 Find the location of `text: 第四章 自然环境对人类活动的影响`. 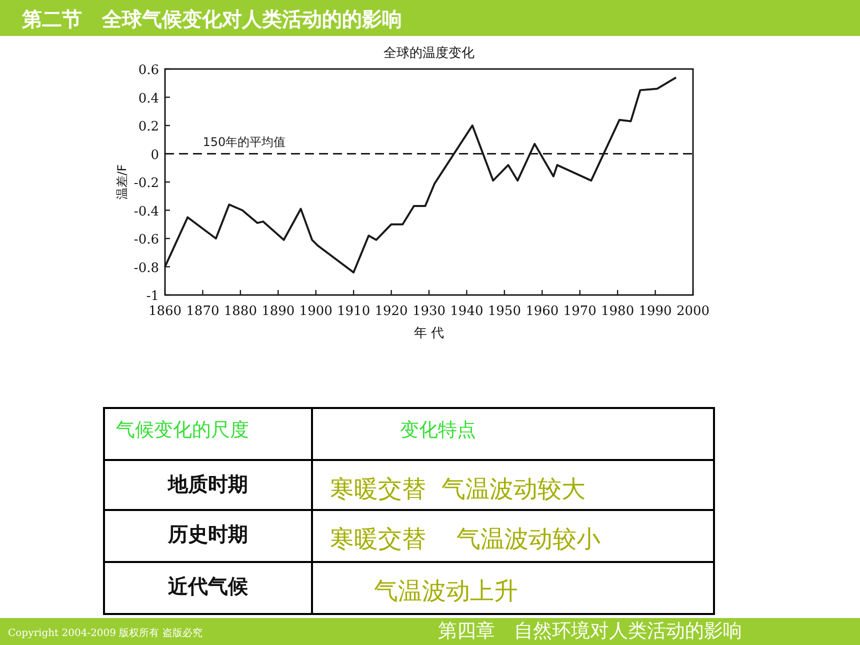

text: 第四章 自然环境对人类活动的影响 is located at coordinates (590, 631).